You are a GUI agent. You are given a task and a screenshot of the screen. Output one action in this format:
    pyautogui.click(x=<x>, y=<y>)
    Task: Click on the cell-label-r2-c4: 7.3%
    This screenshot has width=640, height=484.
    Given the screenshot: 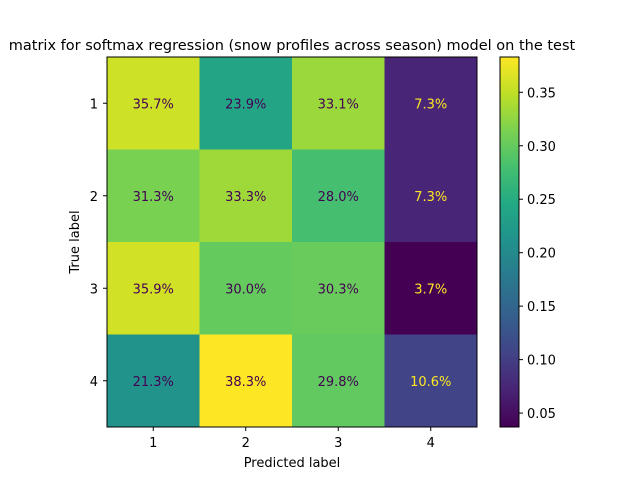 What is the action you would take?
    pyautogui.click(x=430, y=197)
    